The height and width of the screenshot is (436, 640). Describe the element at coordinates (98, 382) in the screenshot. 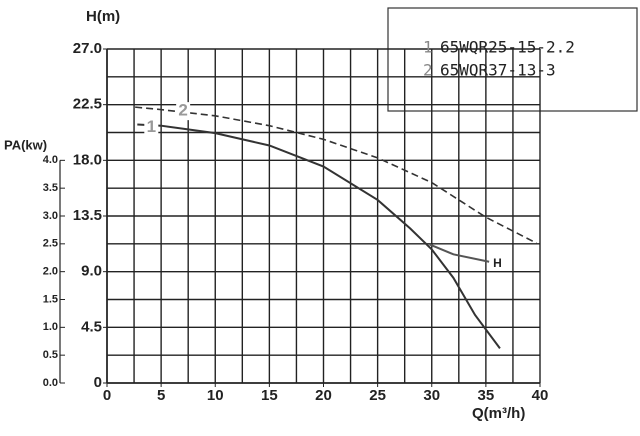

I see `y-tick-label: 0` at that location.